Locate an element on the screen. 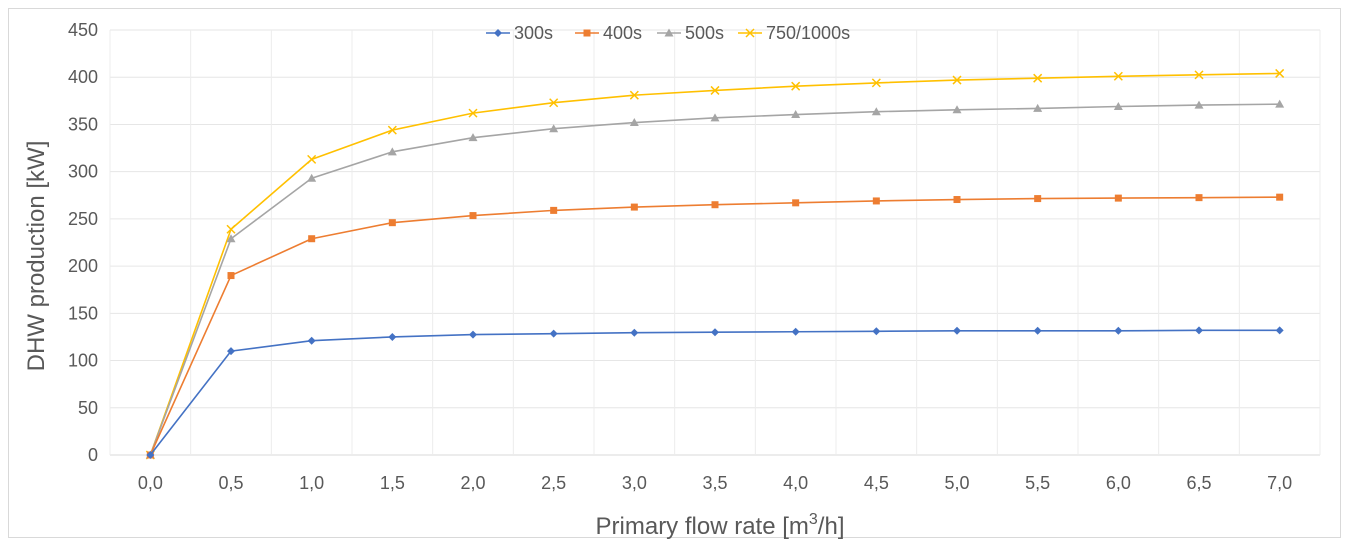  x-axis-title-tail: /h] is located at coordinates (831, 526).